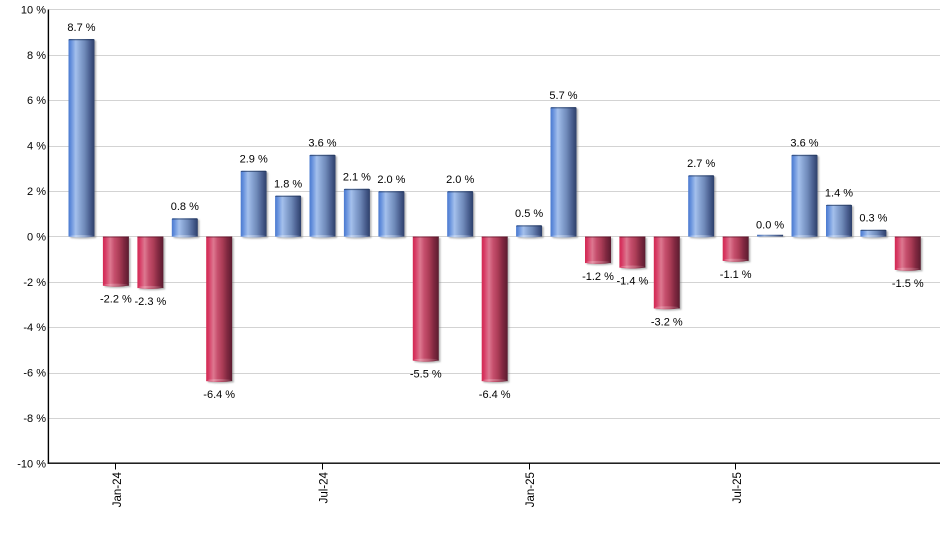 This screenshot has width=940, height=550. Describe the element at coordinates (254, 160) in the screenshot. I see `svg-text: 2.9 %` at that location.